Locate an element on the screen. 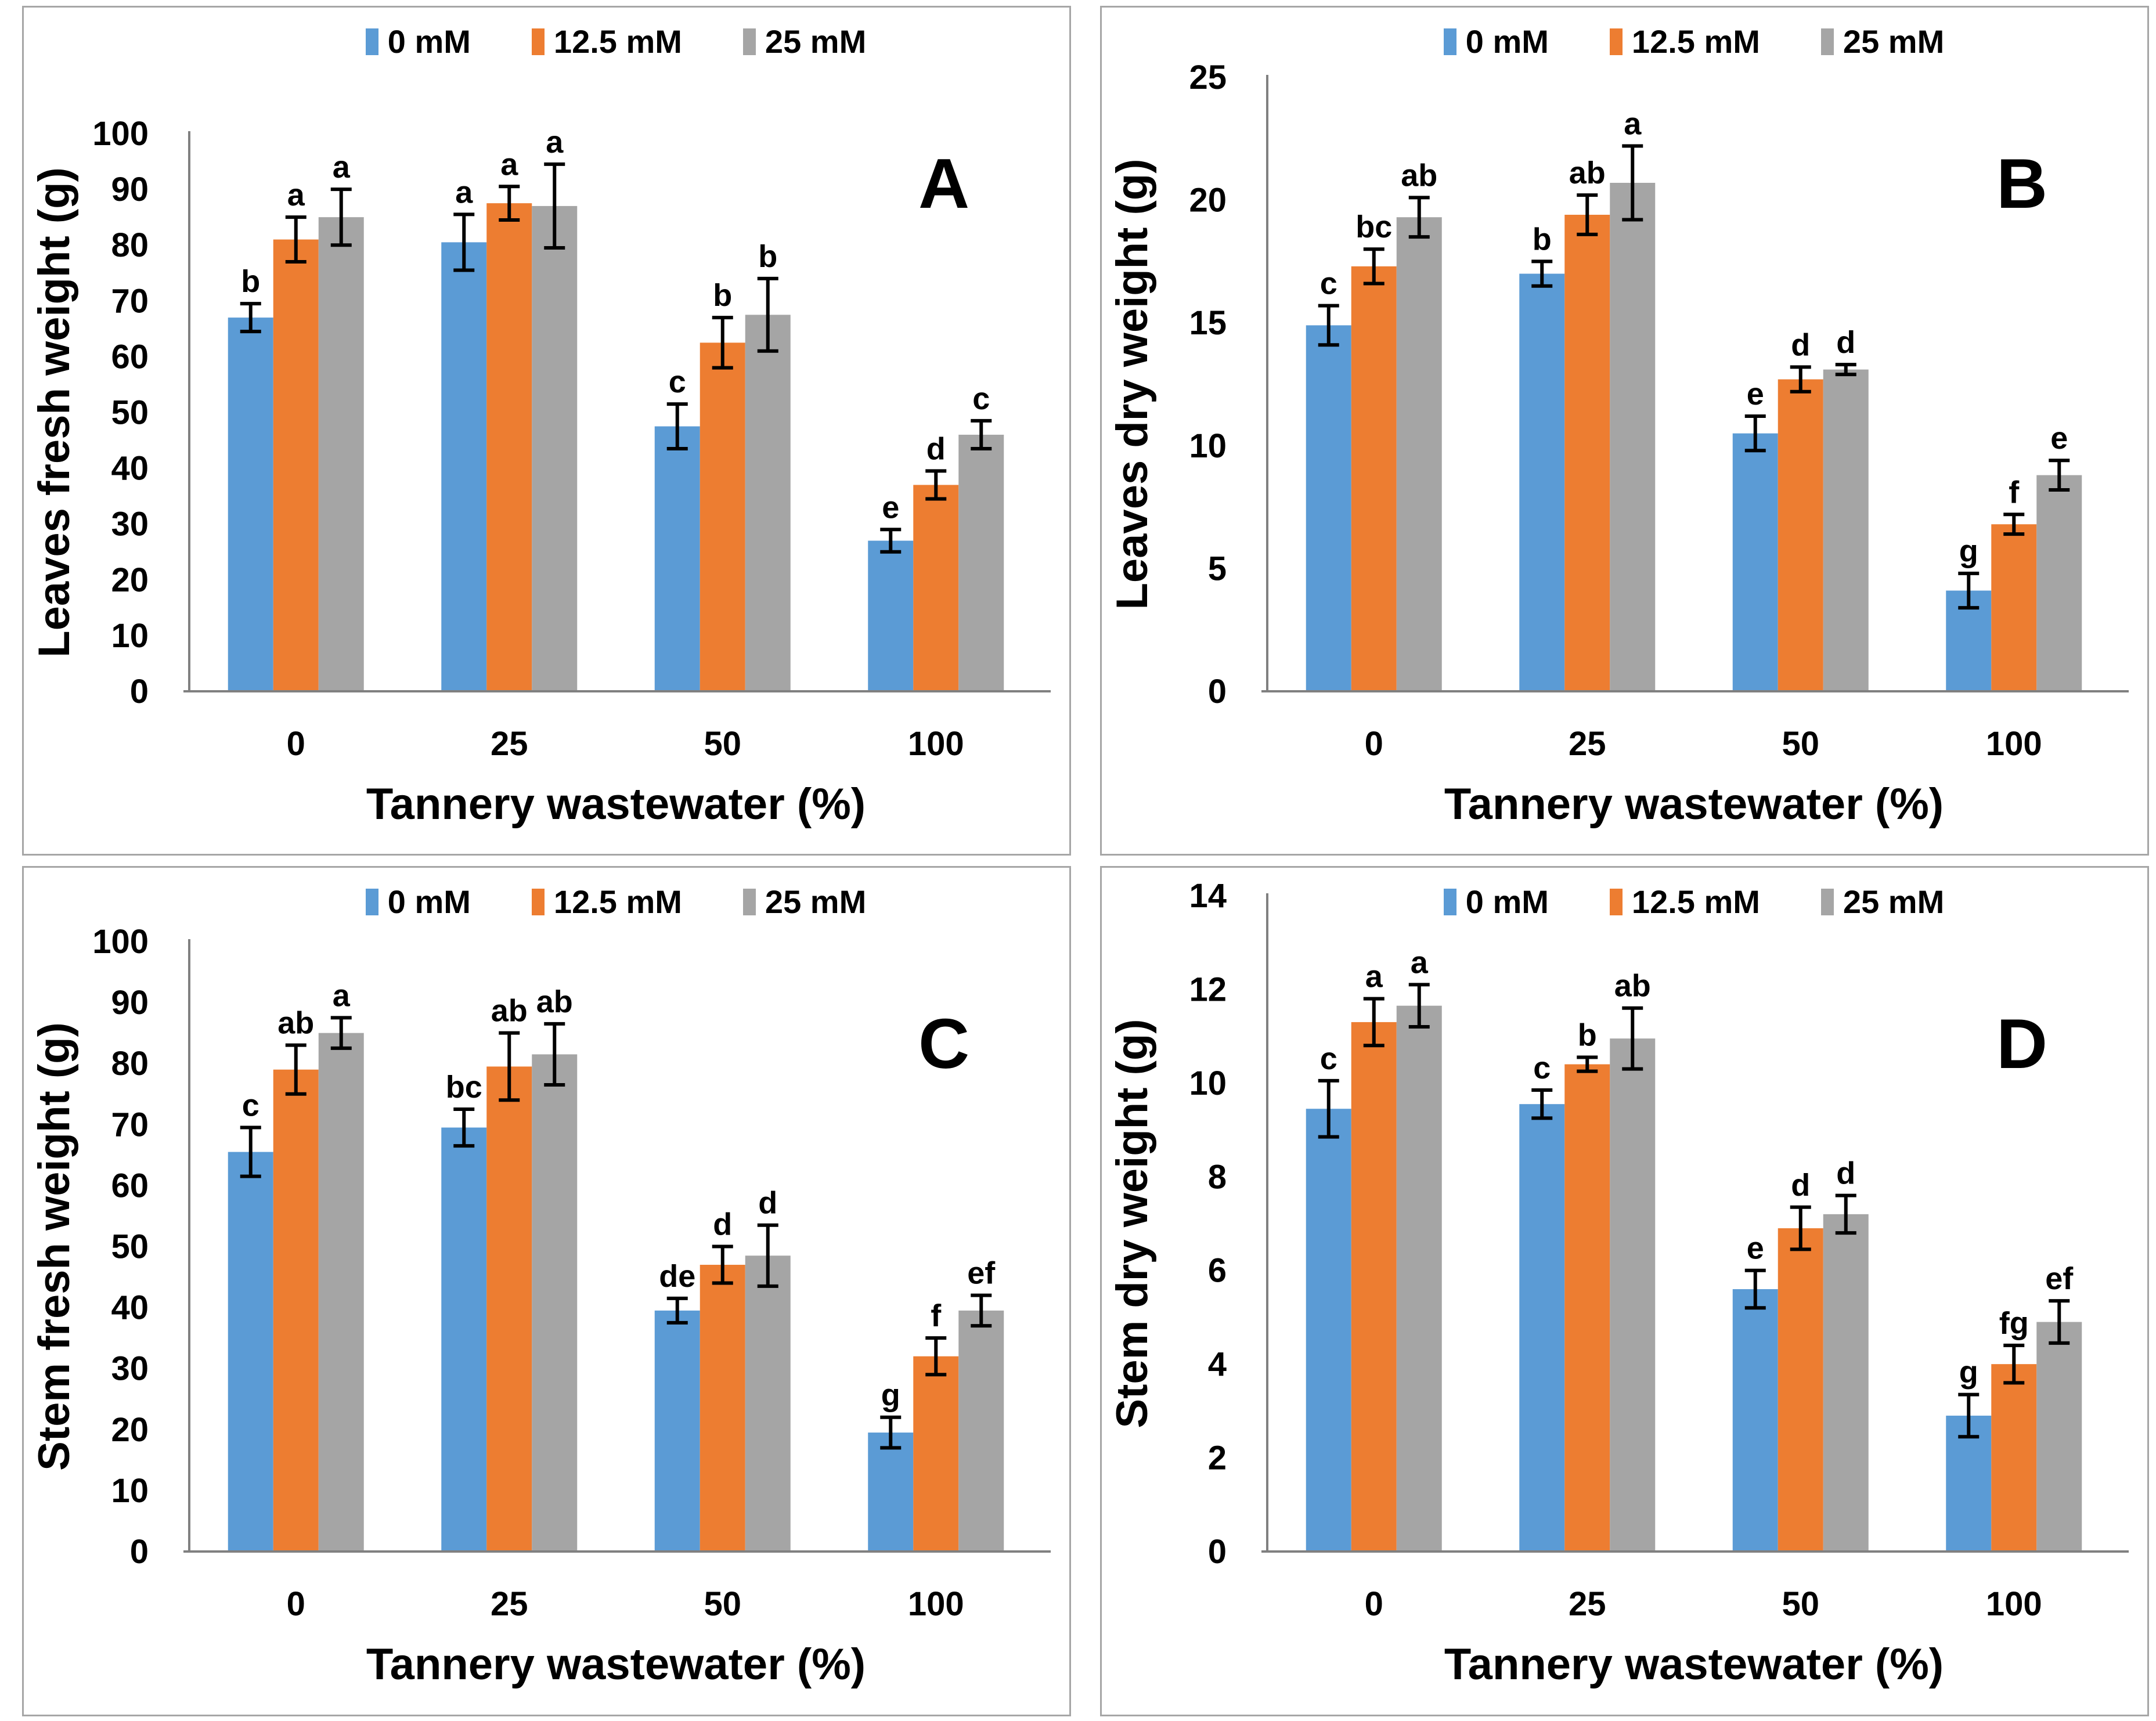  bar-C-100pct-25mM is located at coordinates (981, 1431).